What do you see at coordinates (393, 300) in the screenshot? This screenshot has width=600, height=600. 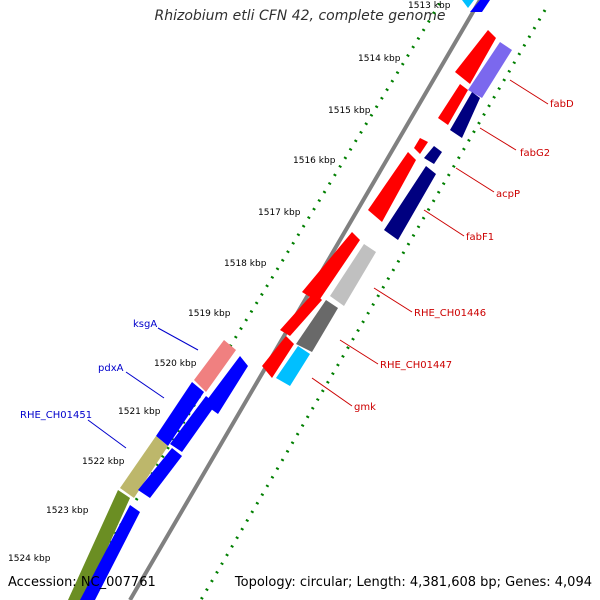 I see `leader-RHE_CH01446` at bounding box center [393, 300].